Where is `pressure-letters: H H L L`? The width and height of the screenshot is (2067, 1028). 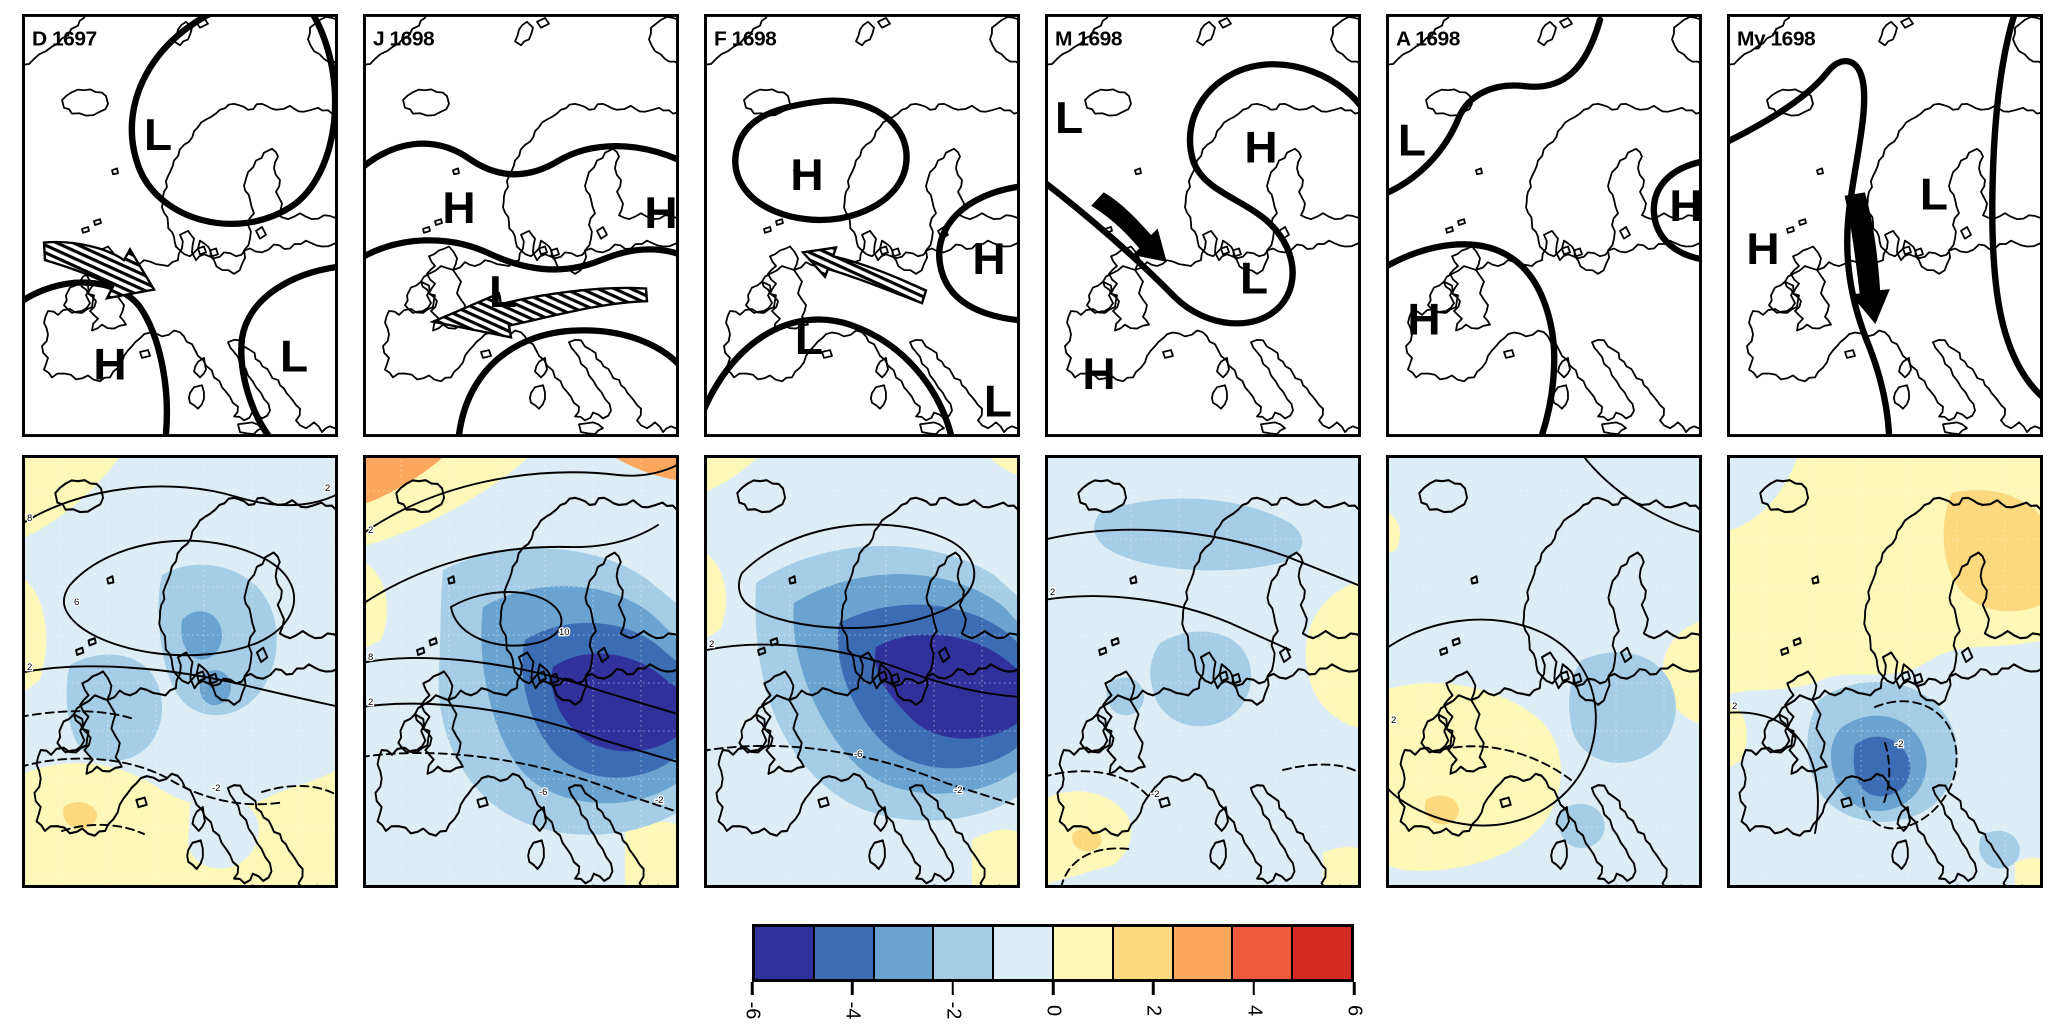
pressure-letters: H H L L is located at coordinates (901, 287).